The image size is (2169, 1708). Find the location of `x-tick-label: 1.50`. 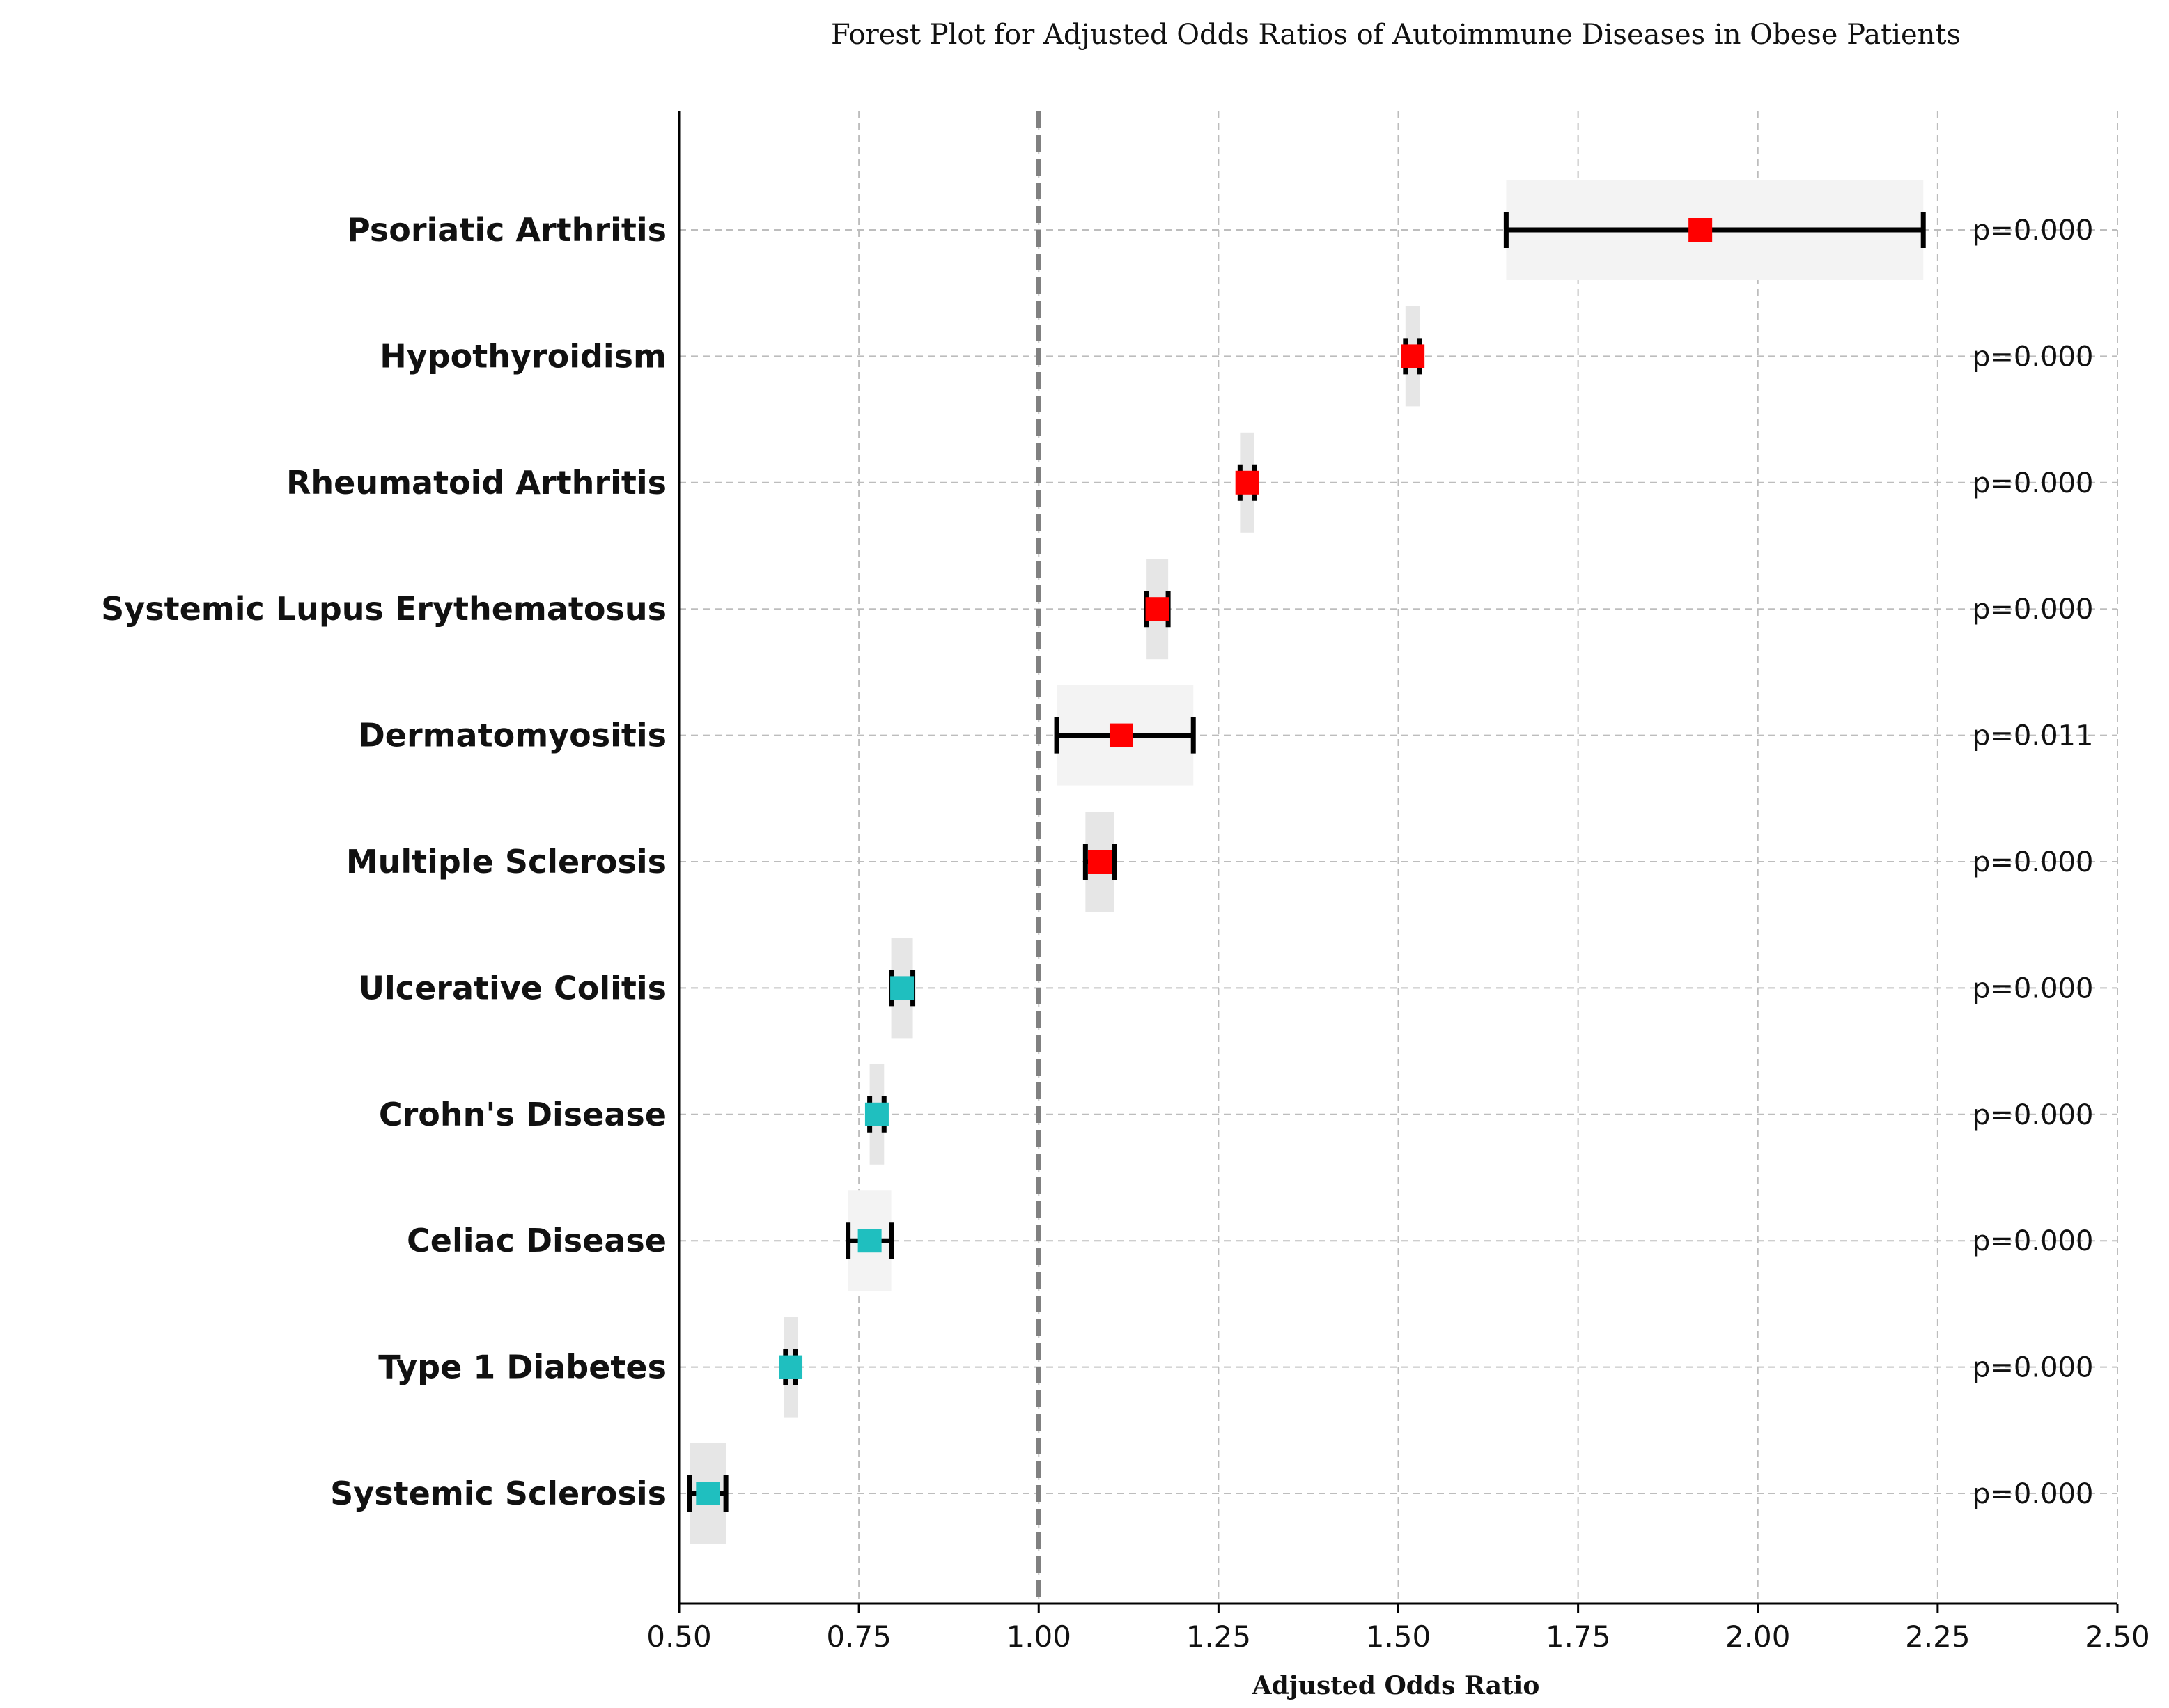

x-tick-label: 1.50 is located at coordinates (1398, 1637).